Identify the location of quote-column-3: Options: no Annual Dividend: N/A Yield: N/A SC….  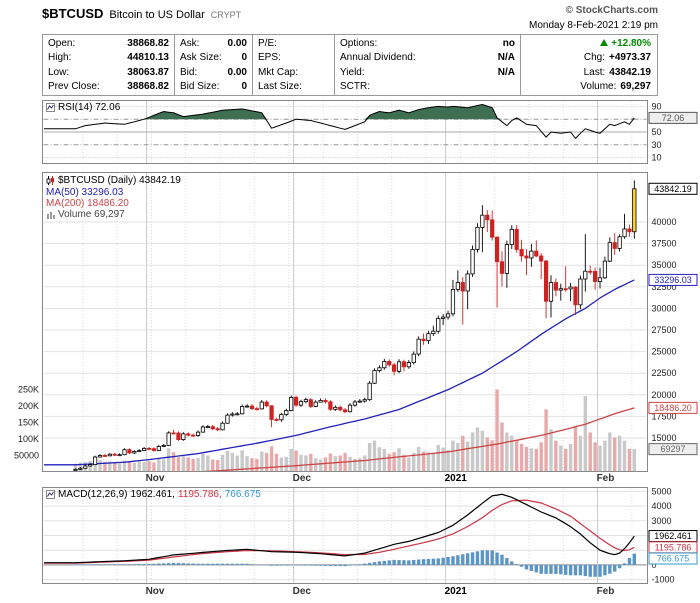
(428, 65).